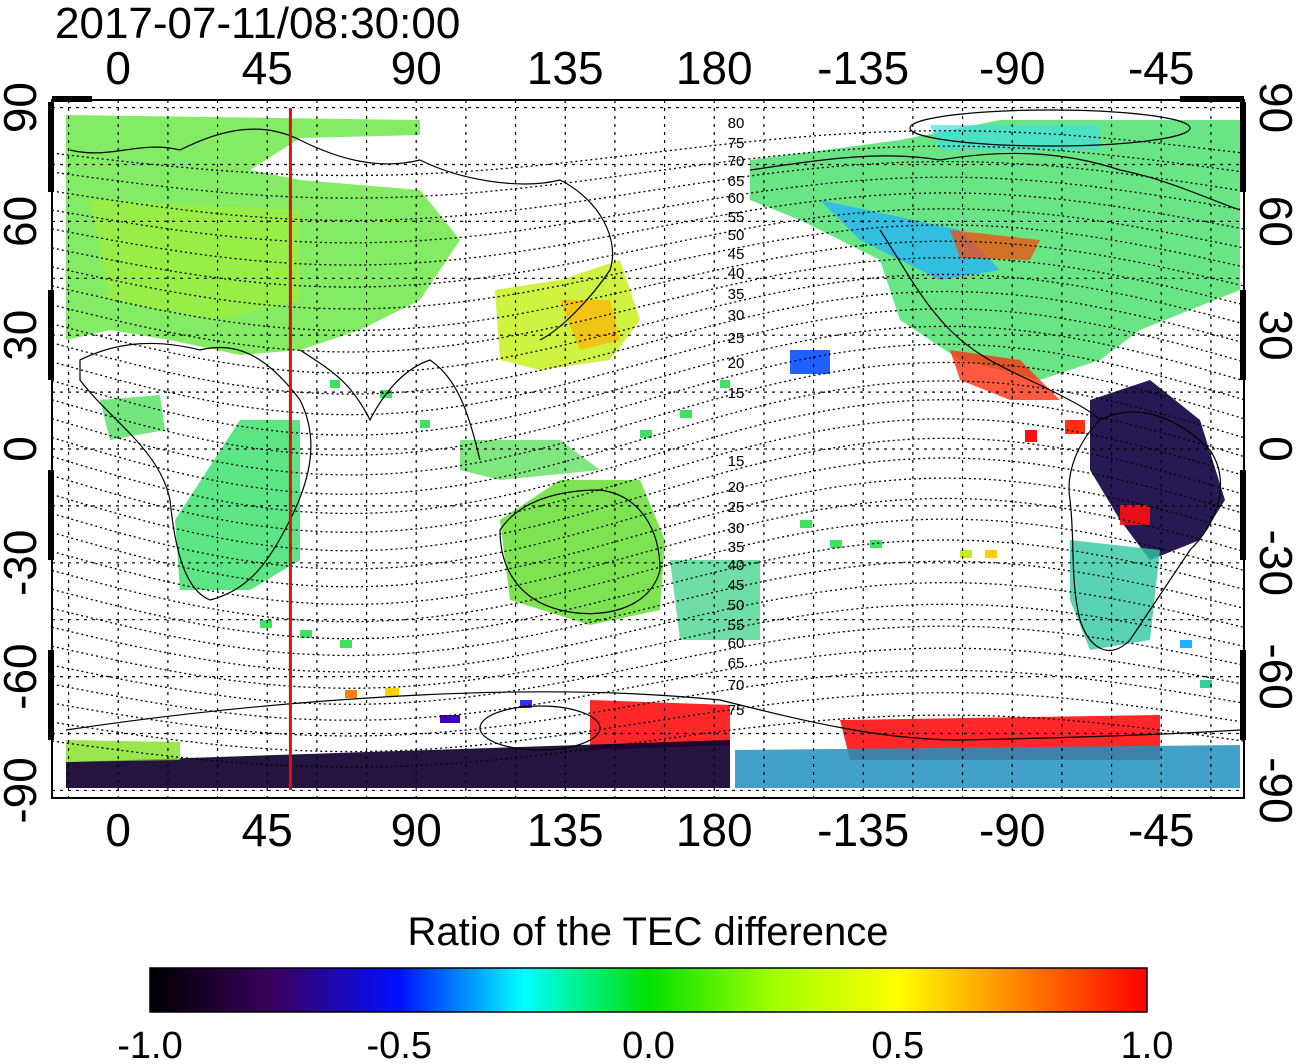  What do you see at coordinates (736, 663) in the screenshot?
I see `magnetic-lat-label-south: 65` at bounding box center [736, 663].